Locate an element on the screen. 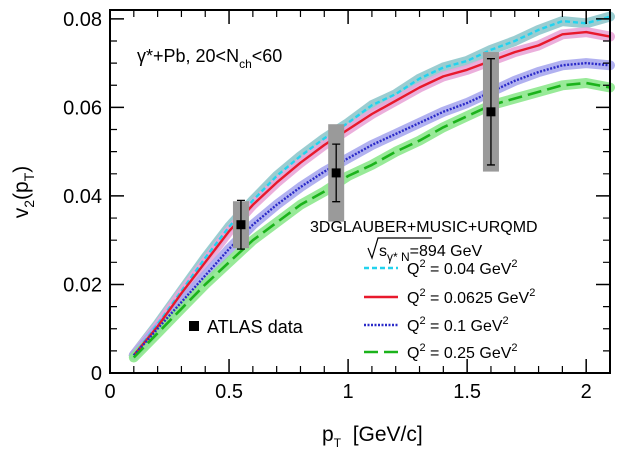  atlas-legend-label: ATLAS data is located at coordinates (255, 327).